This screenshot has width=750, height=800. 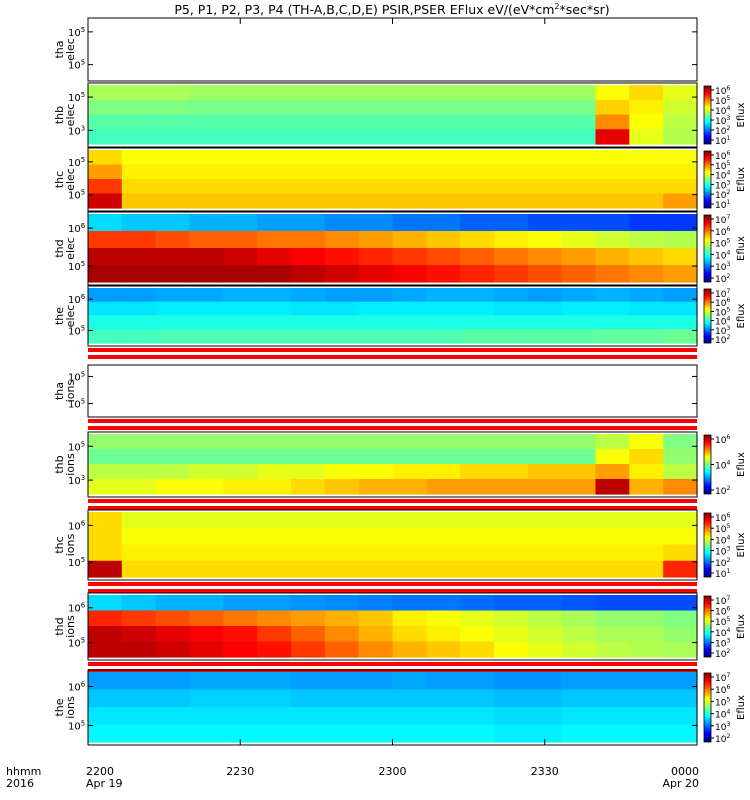 I want to click on time-tick-label: 2300, so click(x=393, y=771).